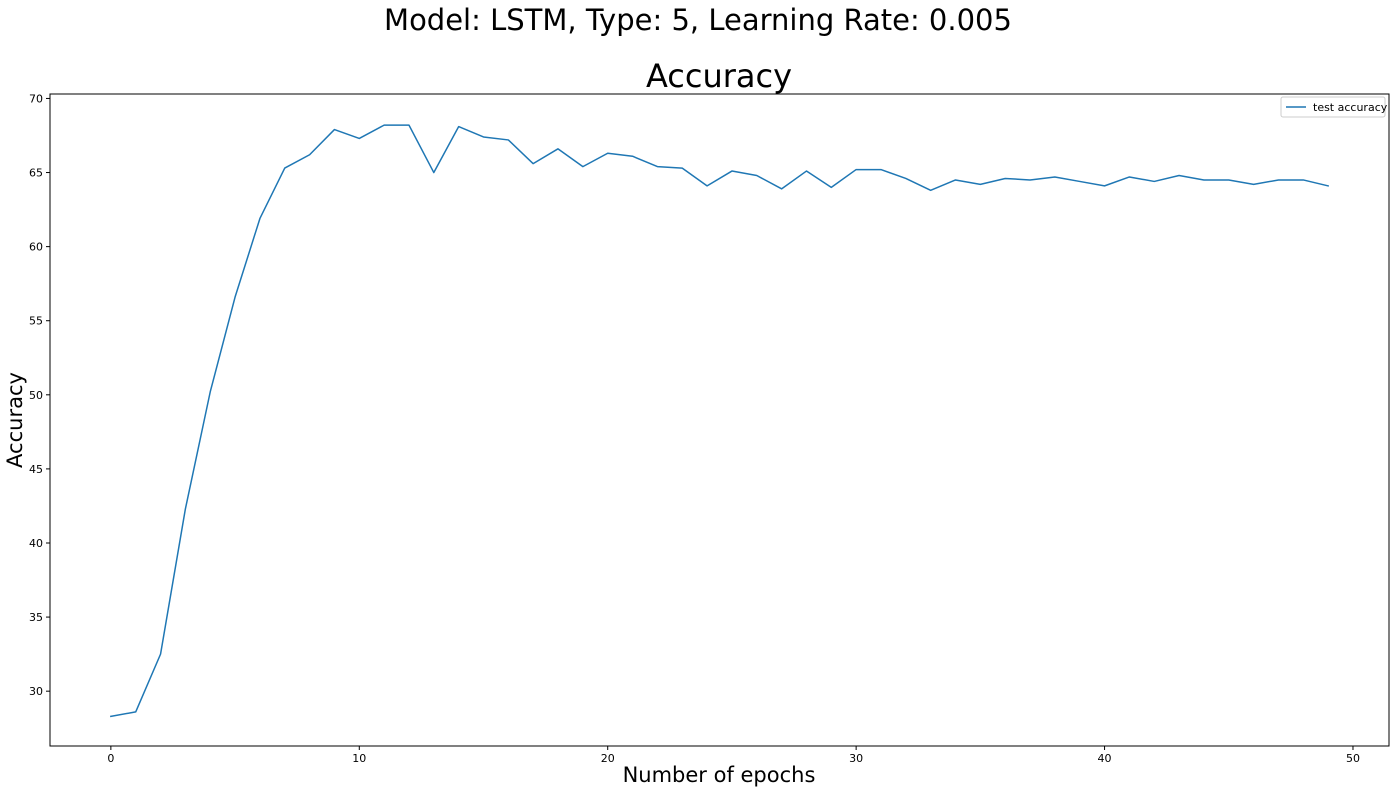 This screenshot has width=1396, height=793. Describe the element at coordinates (1353, 758) in the screenshot. I see `x-tick-label: 50` at that location.